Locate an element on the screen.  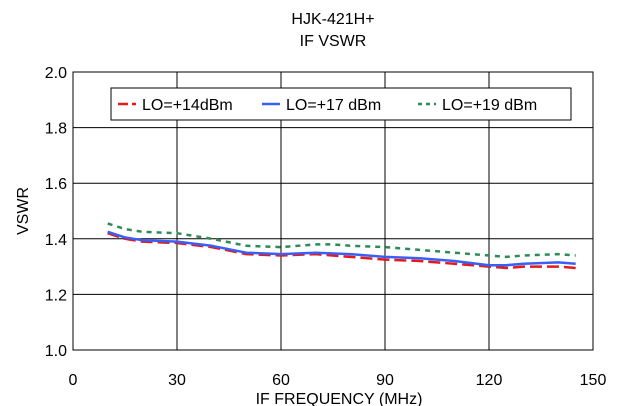
x-tick-label: 30 is located at coordinates (177, 380).